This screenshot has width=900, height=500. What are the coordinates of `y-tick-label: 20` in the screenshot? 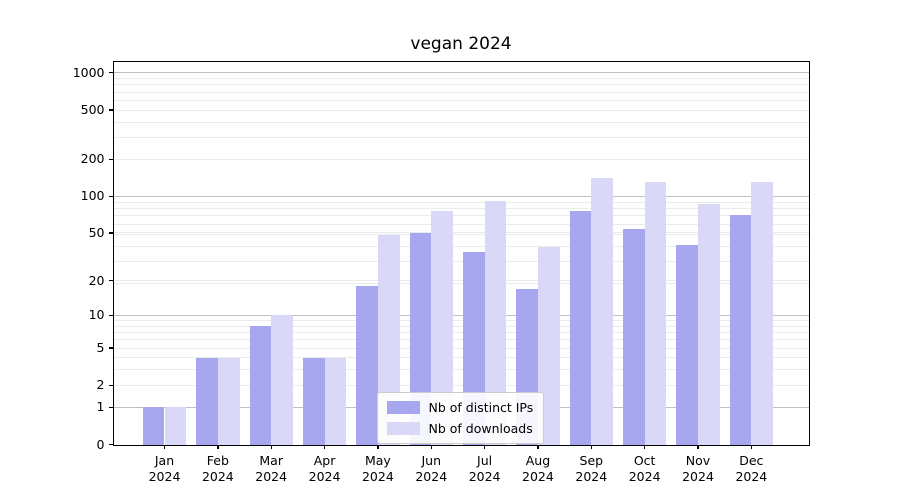 It's located at (96, 280).